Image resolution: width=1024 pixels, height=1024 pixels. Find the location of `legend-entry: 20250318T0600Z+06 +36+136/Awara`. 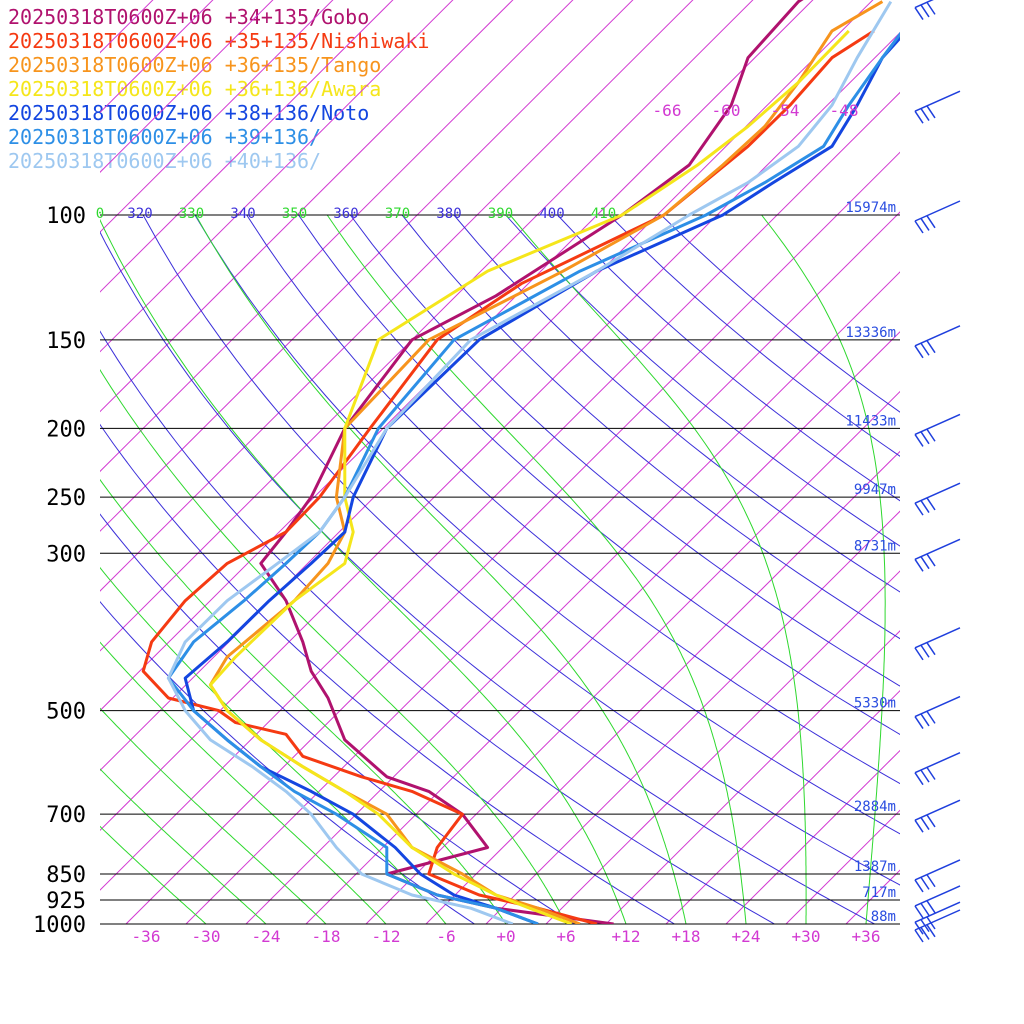

legend-entry: 20250318T0600Z+06 +36+136/Awara is located at coordinates (194, 89).